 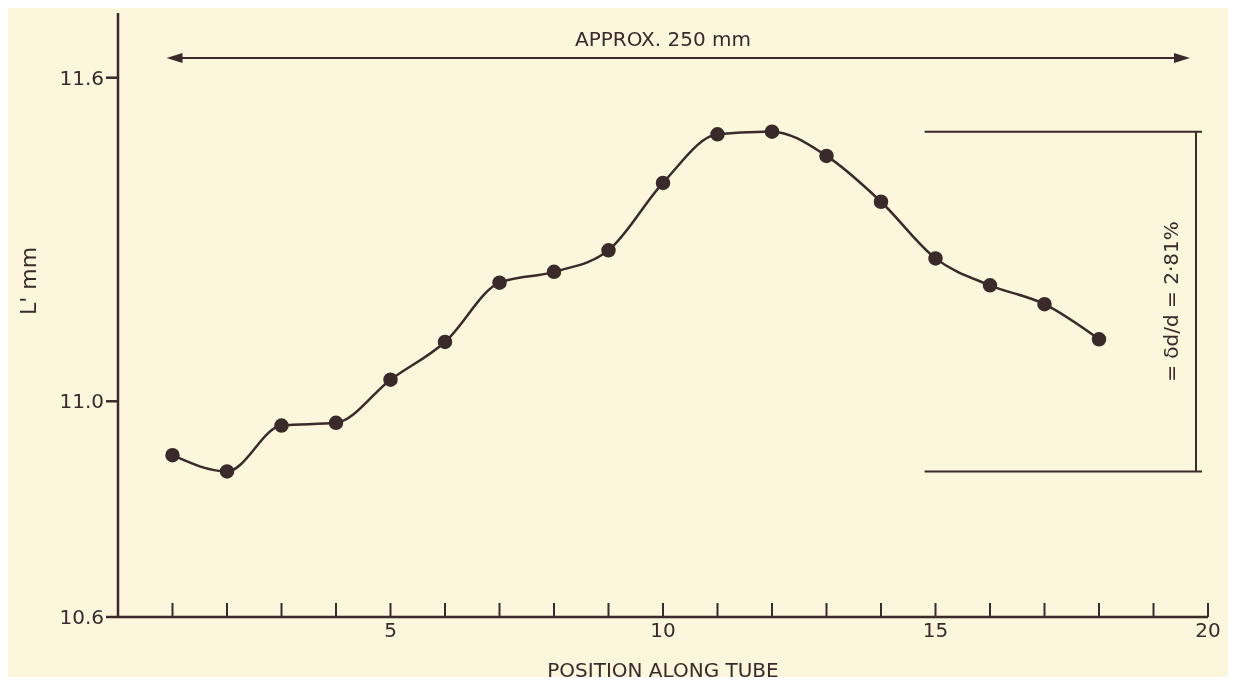 What do you see at coordinates (663, 670) in the screenshot?
I see `x-axis-title: POSITION ALONG TUBE` at bounding box center [663, 670].